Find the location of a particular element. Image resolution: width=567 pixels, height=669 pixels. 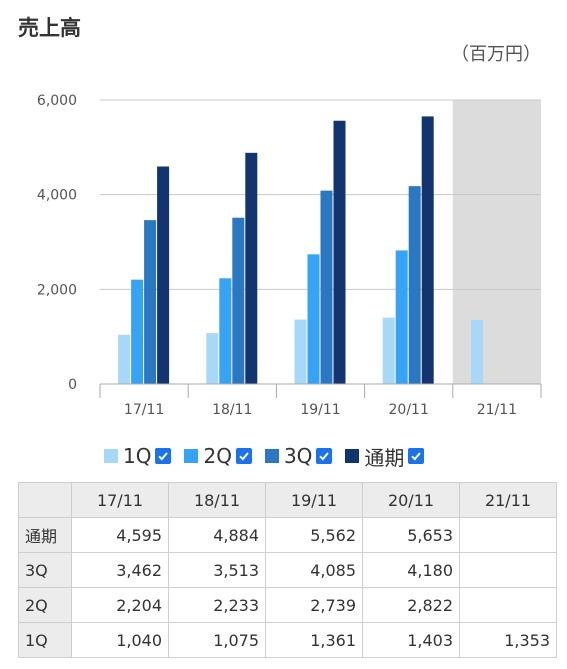

table-cell: 1,040 is located at coordinates (120, 640).